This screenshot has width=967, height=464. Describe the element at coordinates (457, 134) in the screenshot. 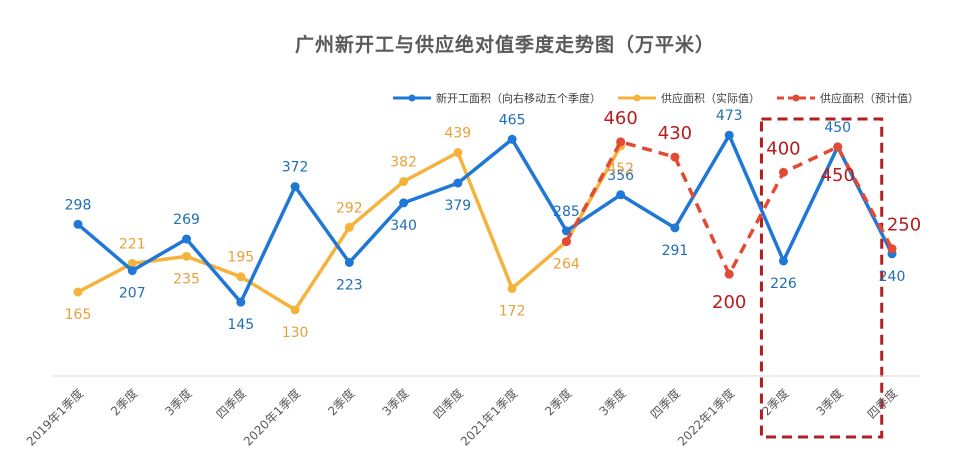

I see `supply-actual-data-label: 439` at that location.